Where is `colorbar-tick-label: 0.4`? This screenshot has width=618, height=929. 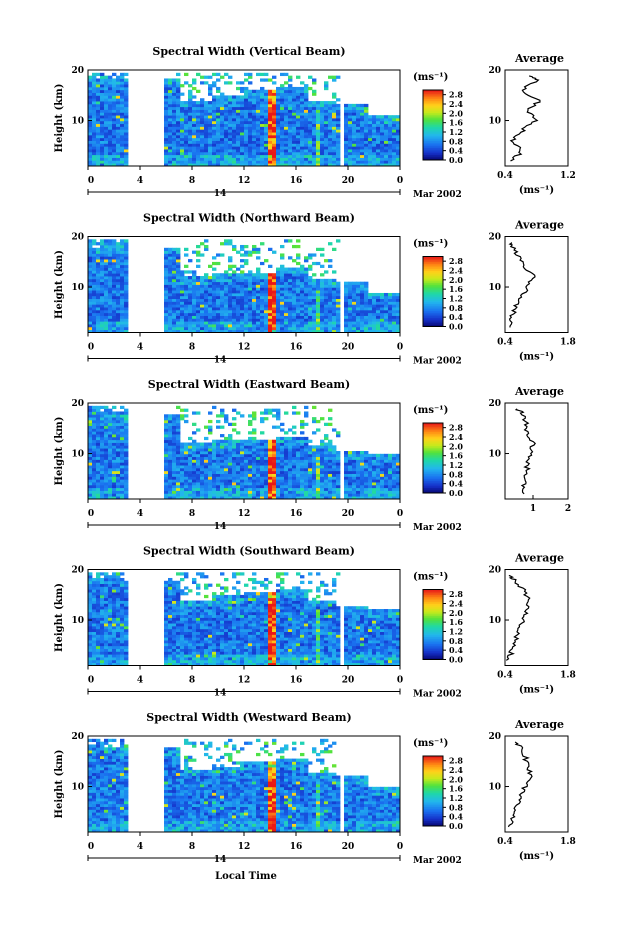 colorbar-tick-label: 0.4 is located at coordinates (456, 151).